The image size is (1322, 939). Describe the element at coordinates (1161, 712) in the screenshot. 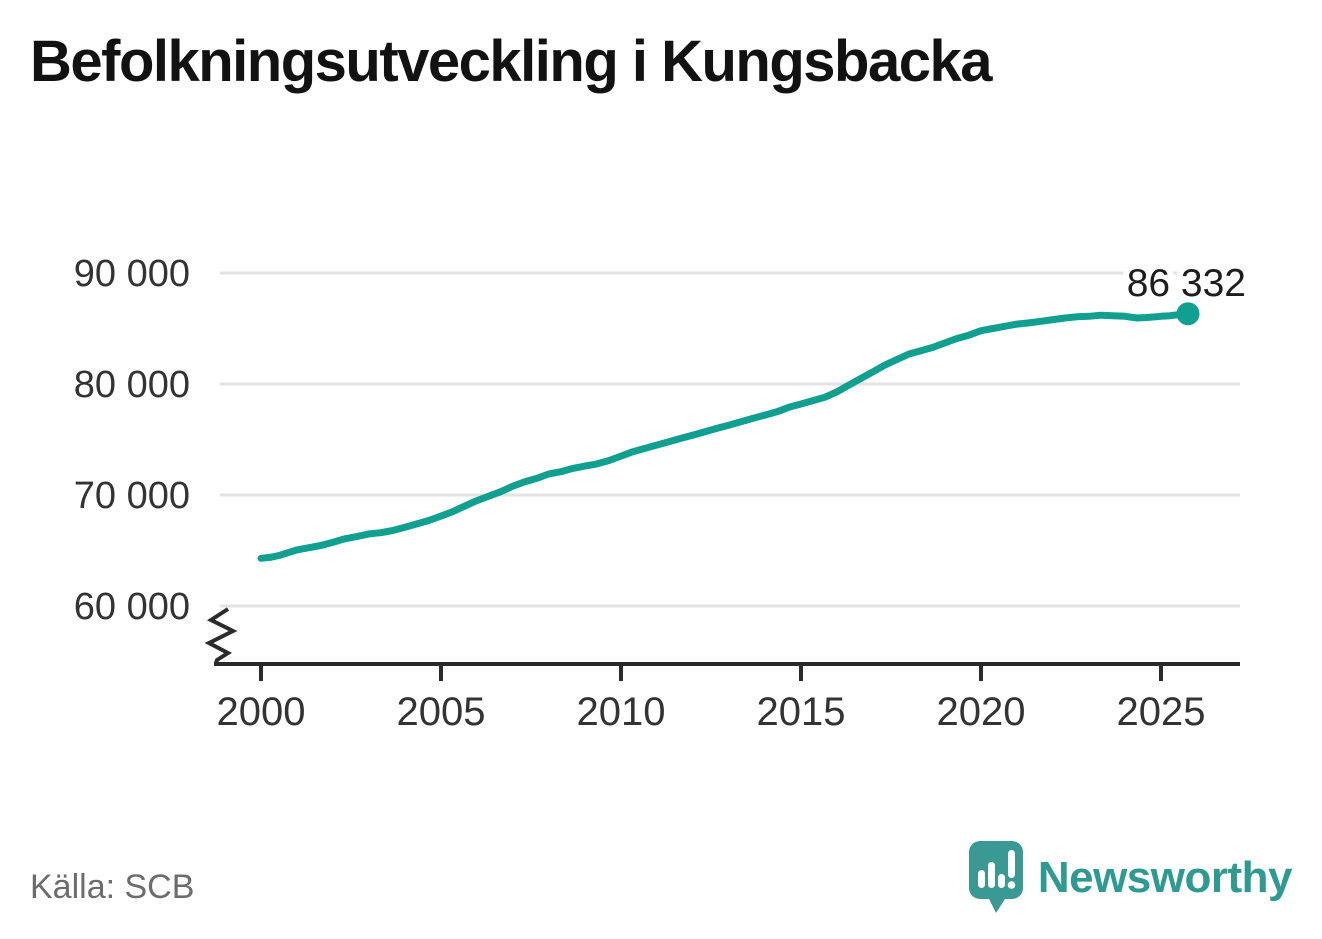

I see `x-axis-tick-label: 2025` at that location.